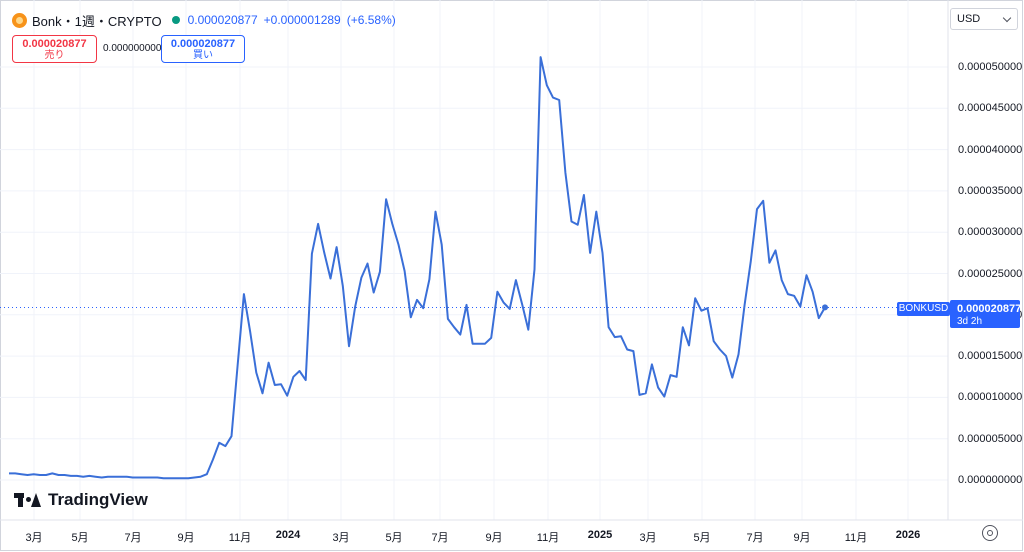 The image size is (1024, 552). Describe the element at coordinates (990, 438) in the screenshot. I see `price-tick-label: 0.000005000` at that location.